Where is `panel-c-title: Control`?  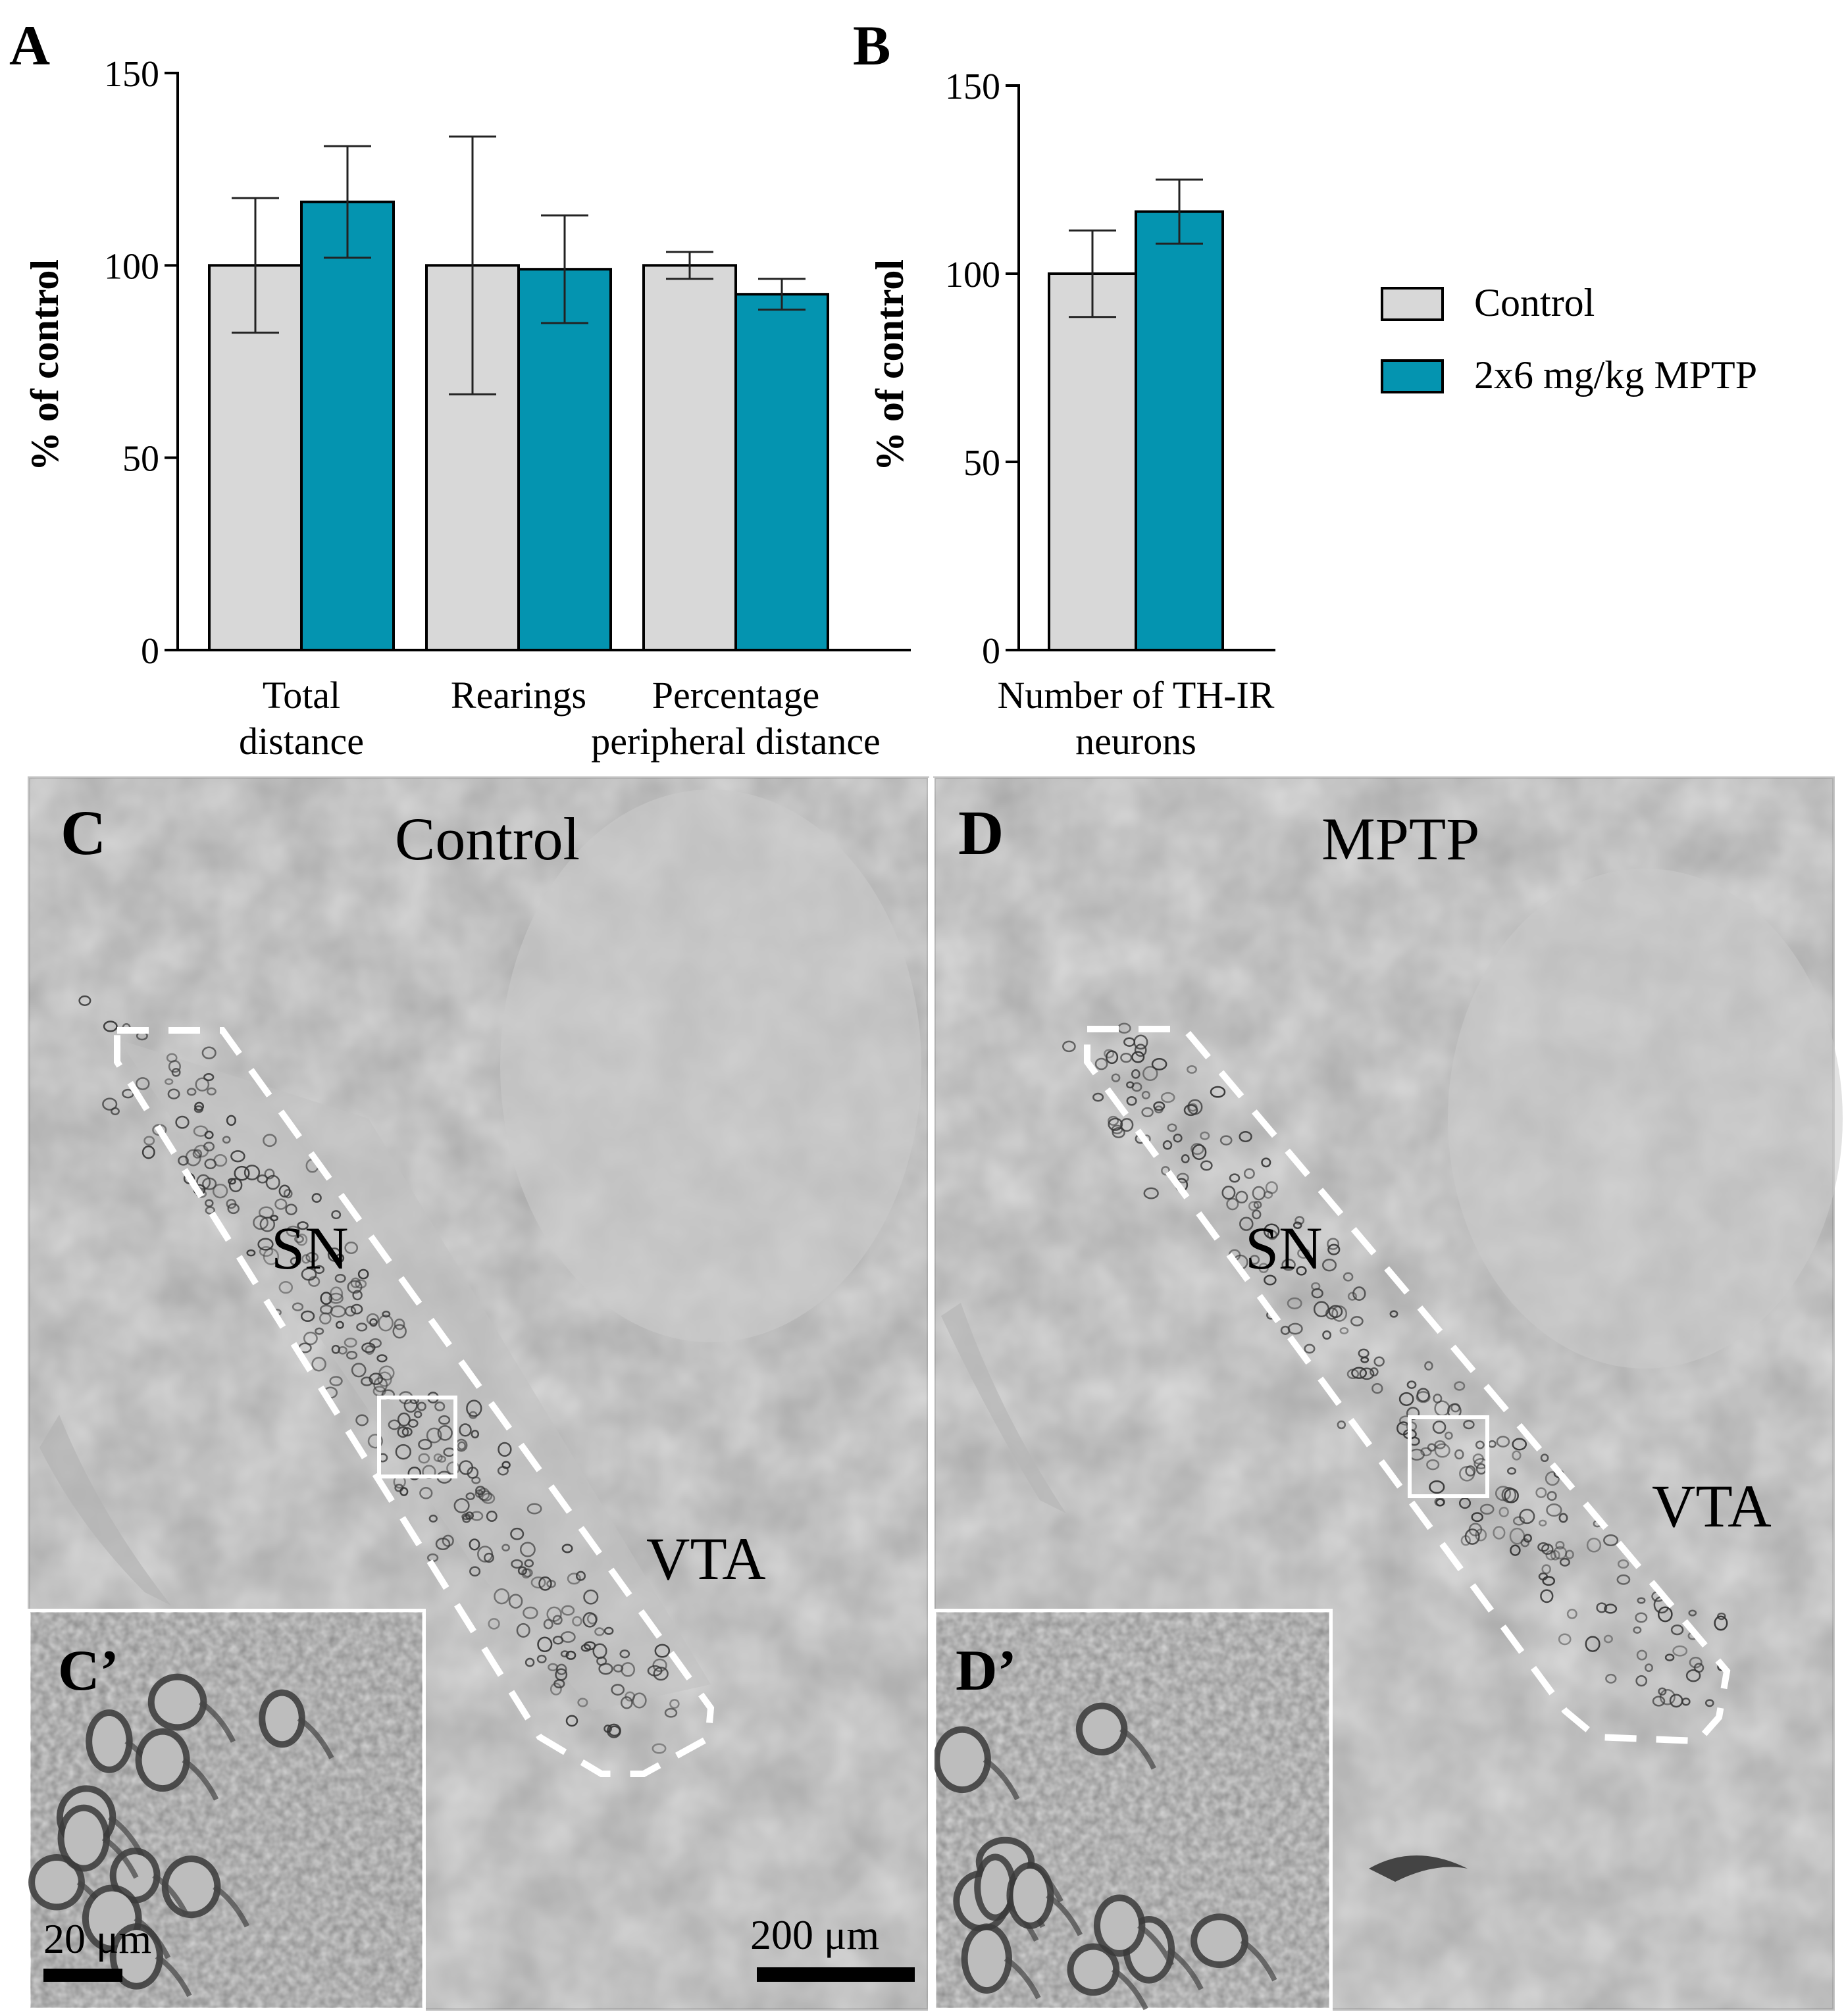
panel-c-title: Control is located at coordinates (487, 838).